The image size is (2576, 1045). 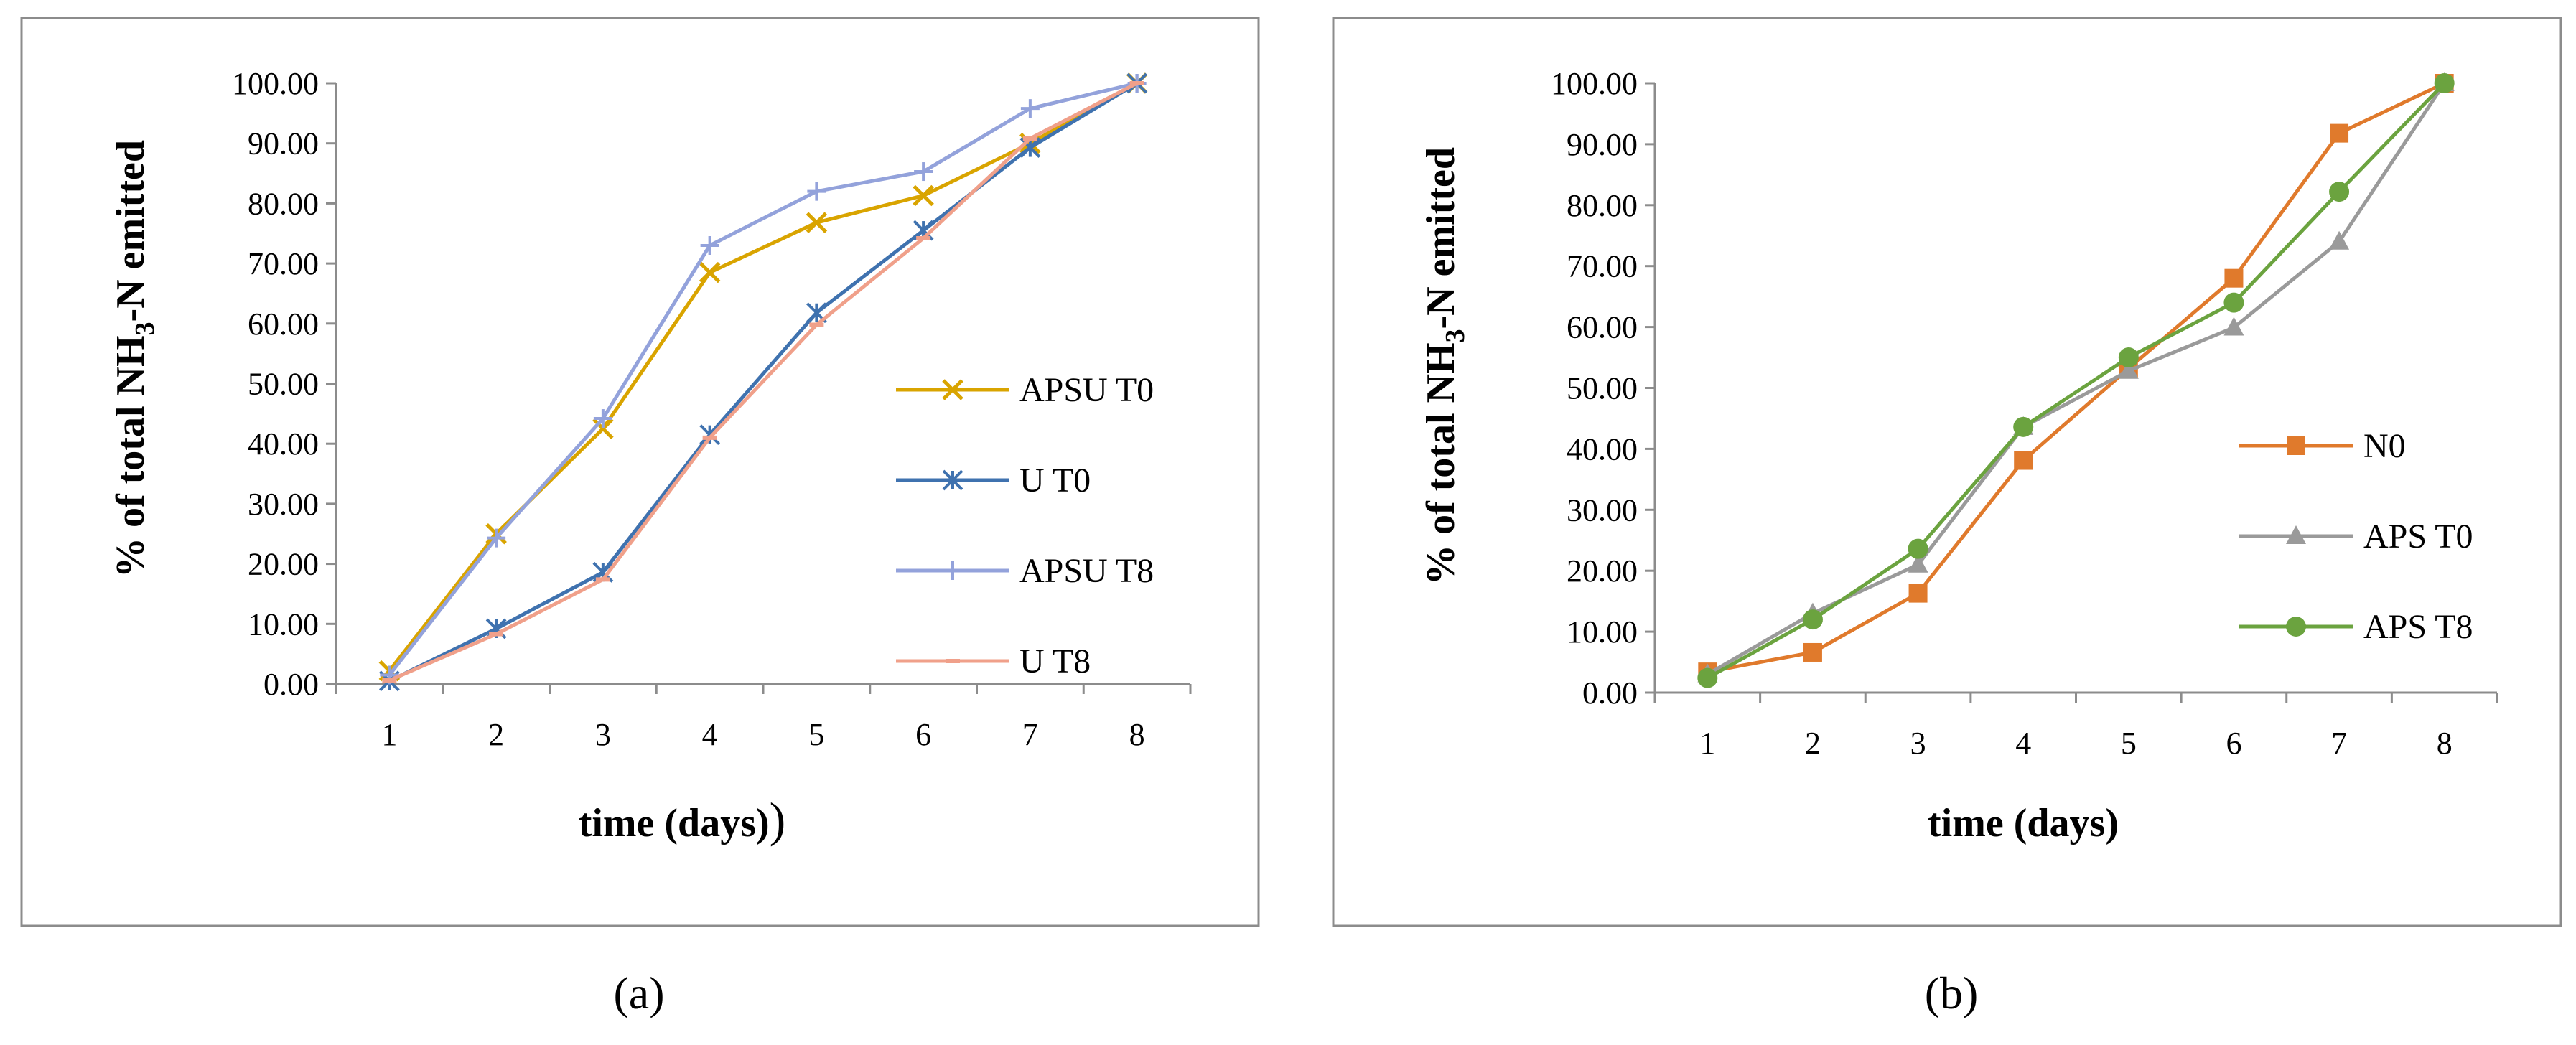 I want to click on panel-b-caption: (b), so click(x=1952, y=992).